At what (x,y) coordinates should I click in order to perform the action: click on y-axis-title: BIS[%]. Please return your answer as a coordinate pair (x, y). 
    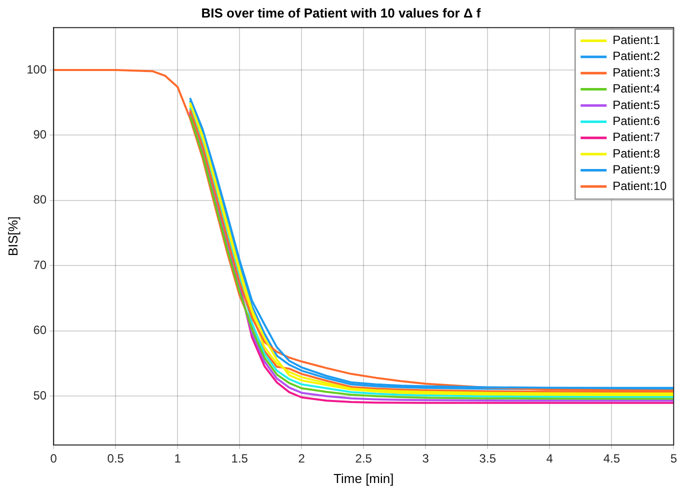
    Looking at the image, I should click on (12, 236).